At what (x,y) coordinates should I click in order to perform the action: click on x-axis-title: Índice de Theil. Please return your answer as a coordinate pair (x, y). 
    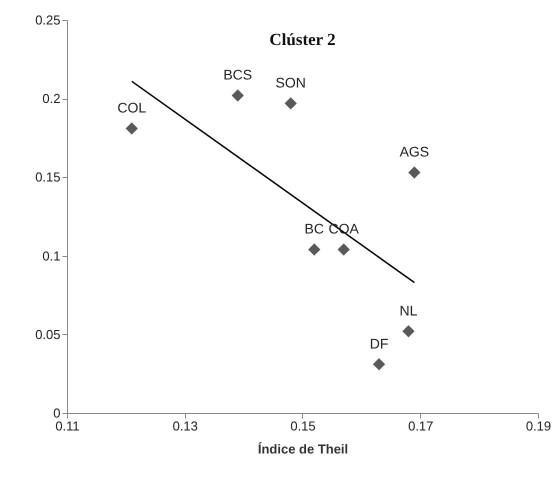
    Looking at the image, I should click on (303, 449).